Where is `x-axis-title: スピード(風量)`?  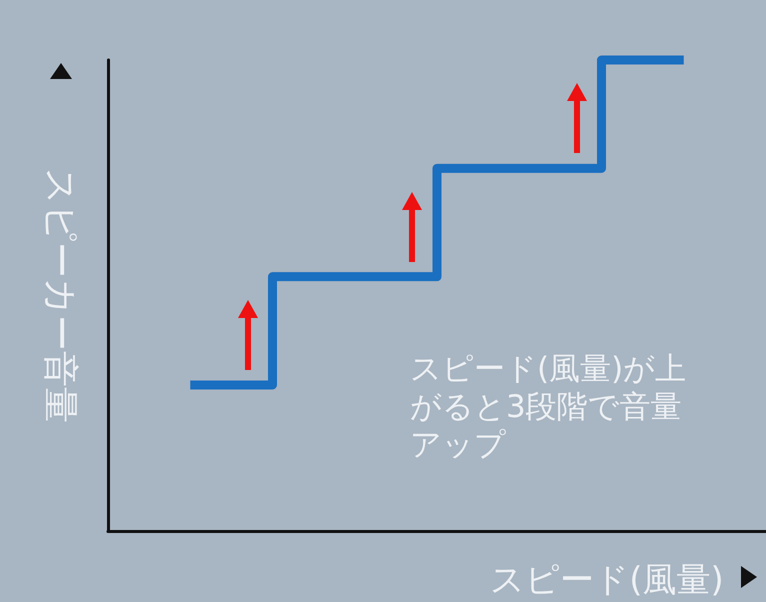
x-axis-title: スピード(風量) is located at coordinates (607, 580).